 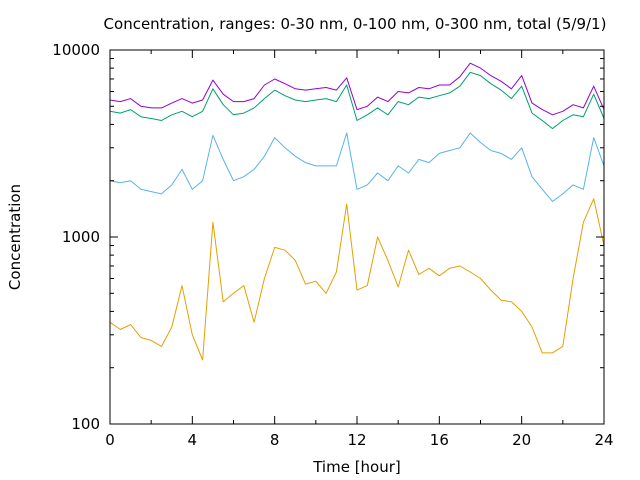 What do you see at coordinates (603, 440) in the screenshot?
I see `x-tick-label: 24` at bounding box center [603, 440].